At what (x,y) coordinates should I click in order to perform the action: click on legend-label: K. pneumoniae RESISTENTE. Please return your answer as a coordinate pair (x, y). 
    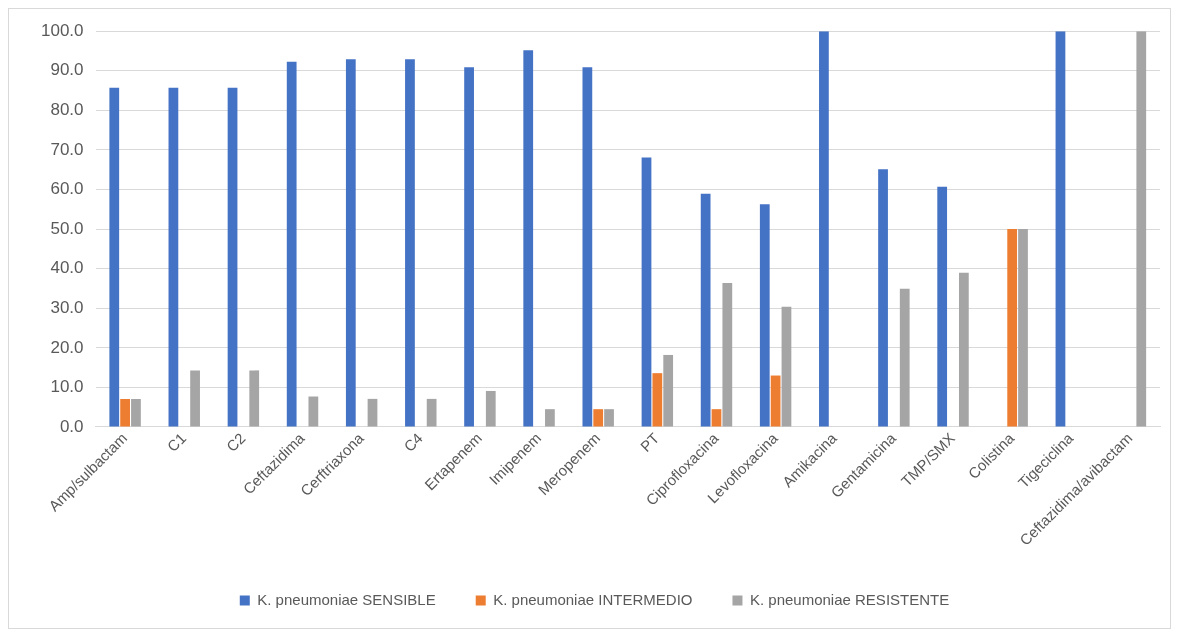
    Looking at the image, I should click on (849, 599).